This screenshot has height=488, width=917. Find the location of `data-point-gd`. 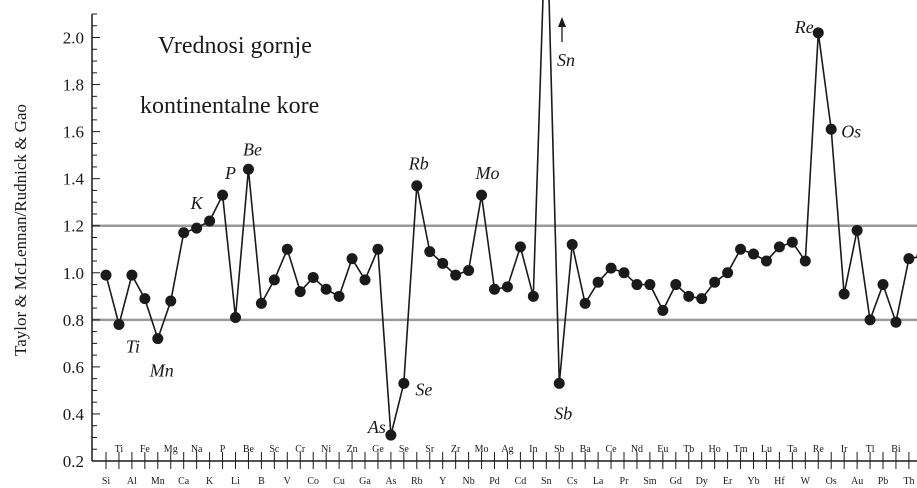

data-point-gd is located at coordinates (676, 285).